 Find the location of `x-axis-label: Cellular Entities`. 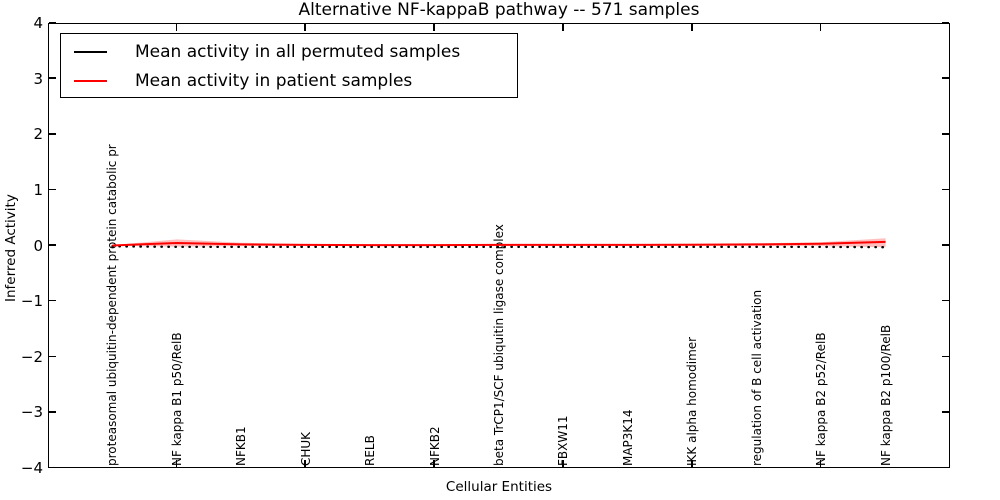

x-axis-label: Cellular Entities is located at coordinates (499, 487).